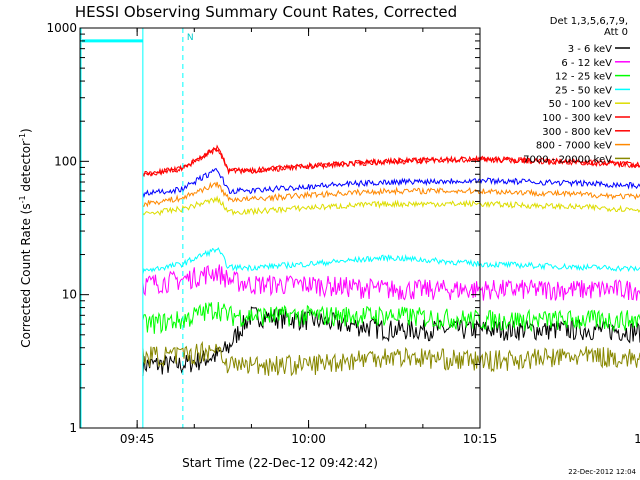 This screenshot has width=640, height=480. What do you see at coordinates (190, 38) in the screenshot?
I see `night-marker-label: N` at bounding box center [190, 38].